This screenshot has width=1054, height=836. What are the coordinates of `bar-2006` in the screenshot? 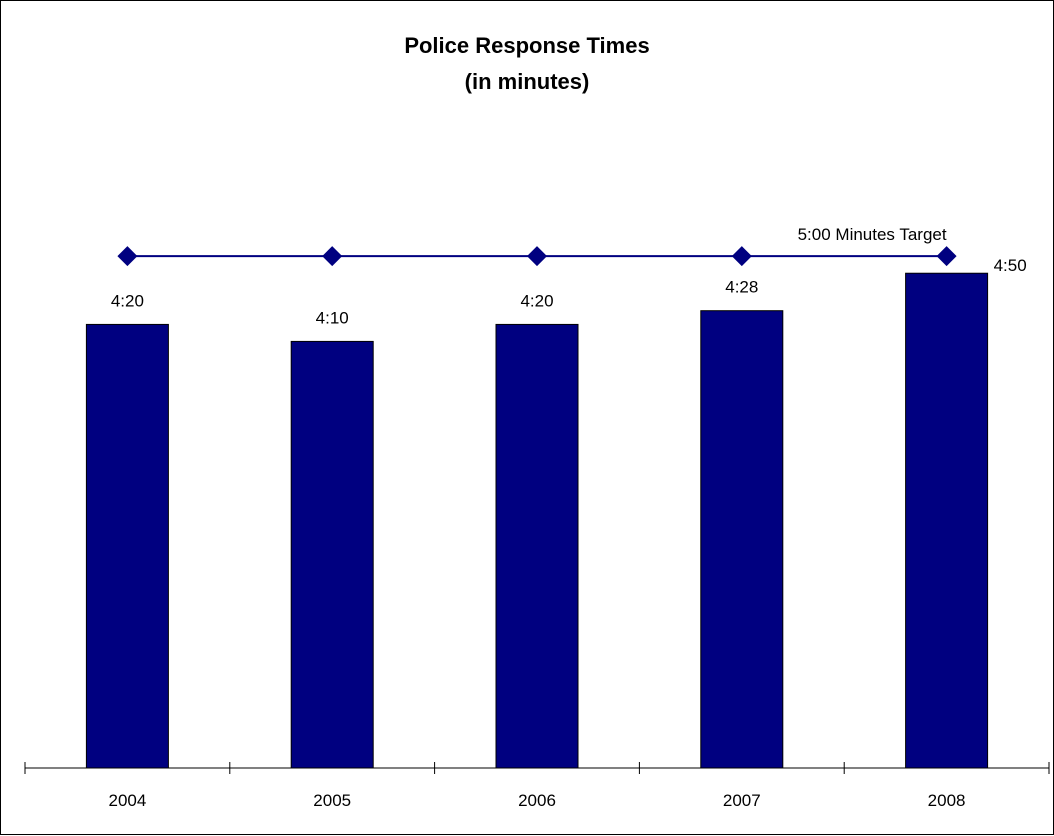 It's located at (537, 546).